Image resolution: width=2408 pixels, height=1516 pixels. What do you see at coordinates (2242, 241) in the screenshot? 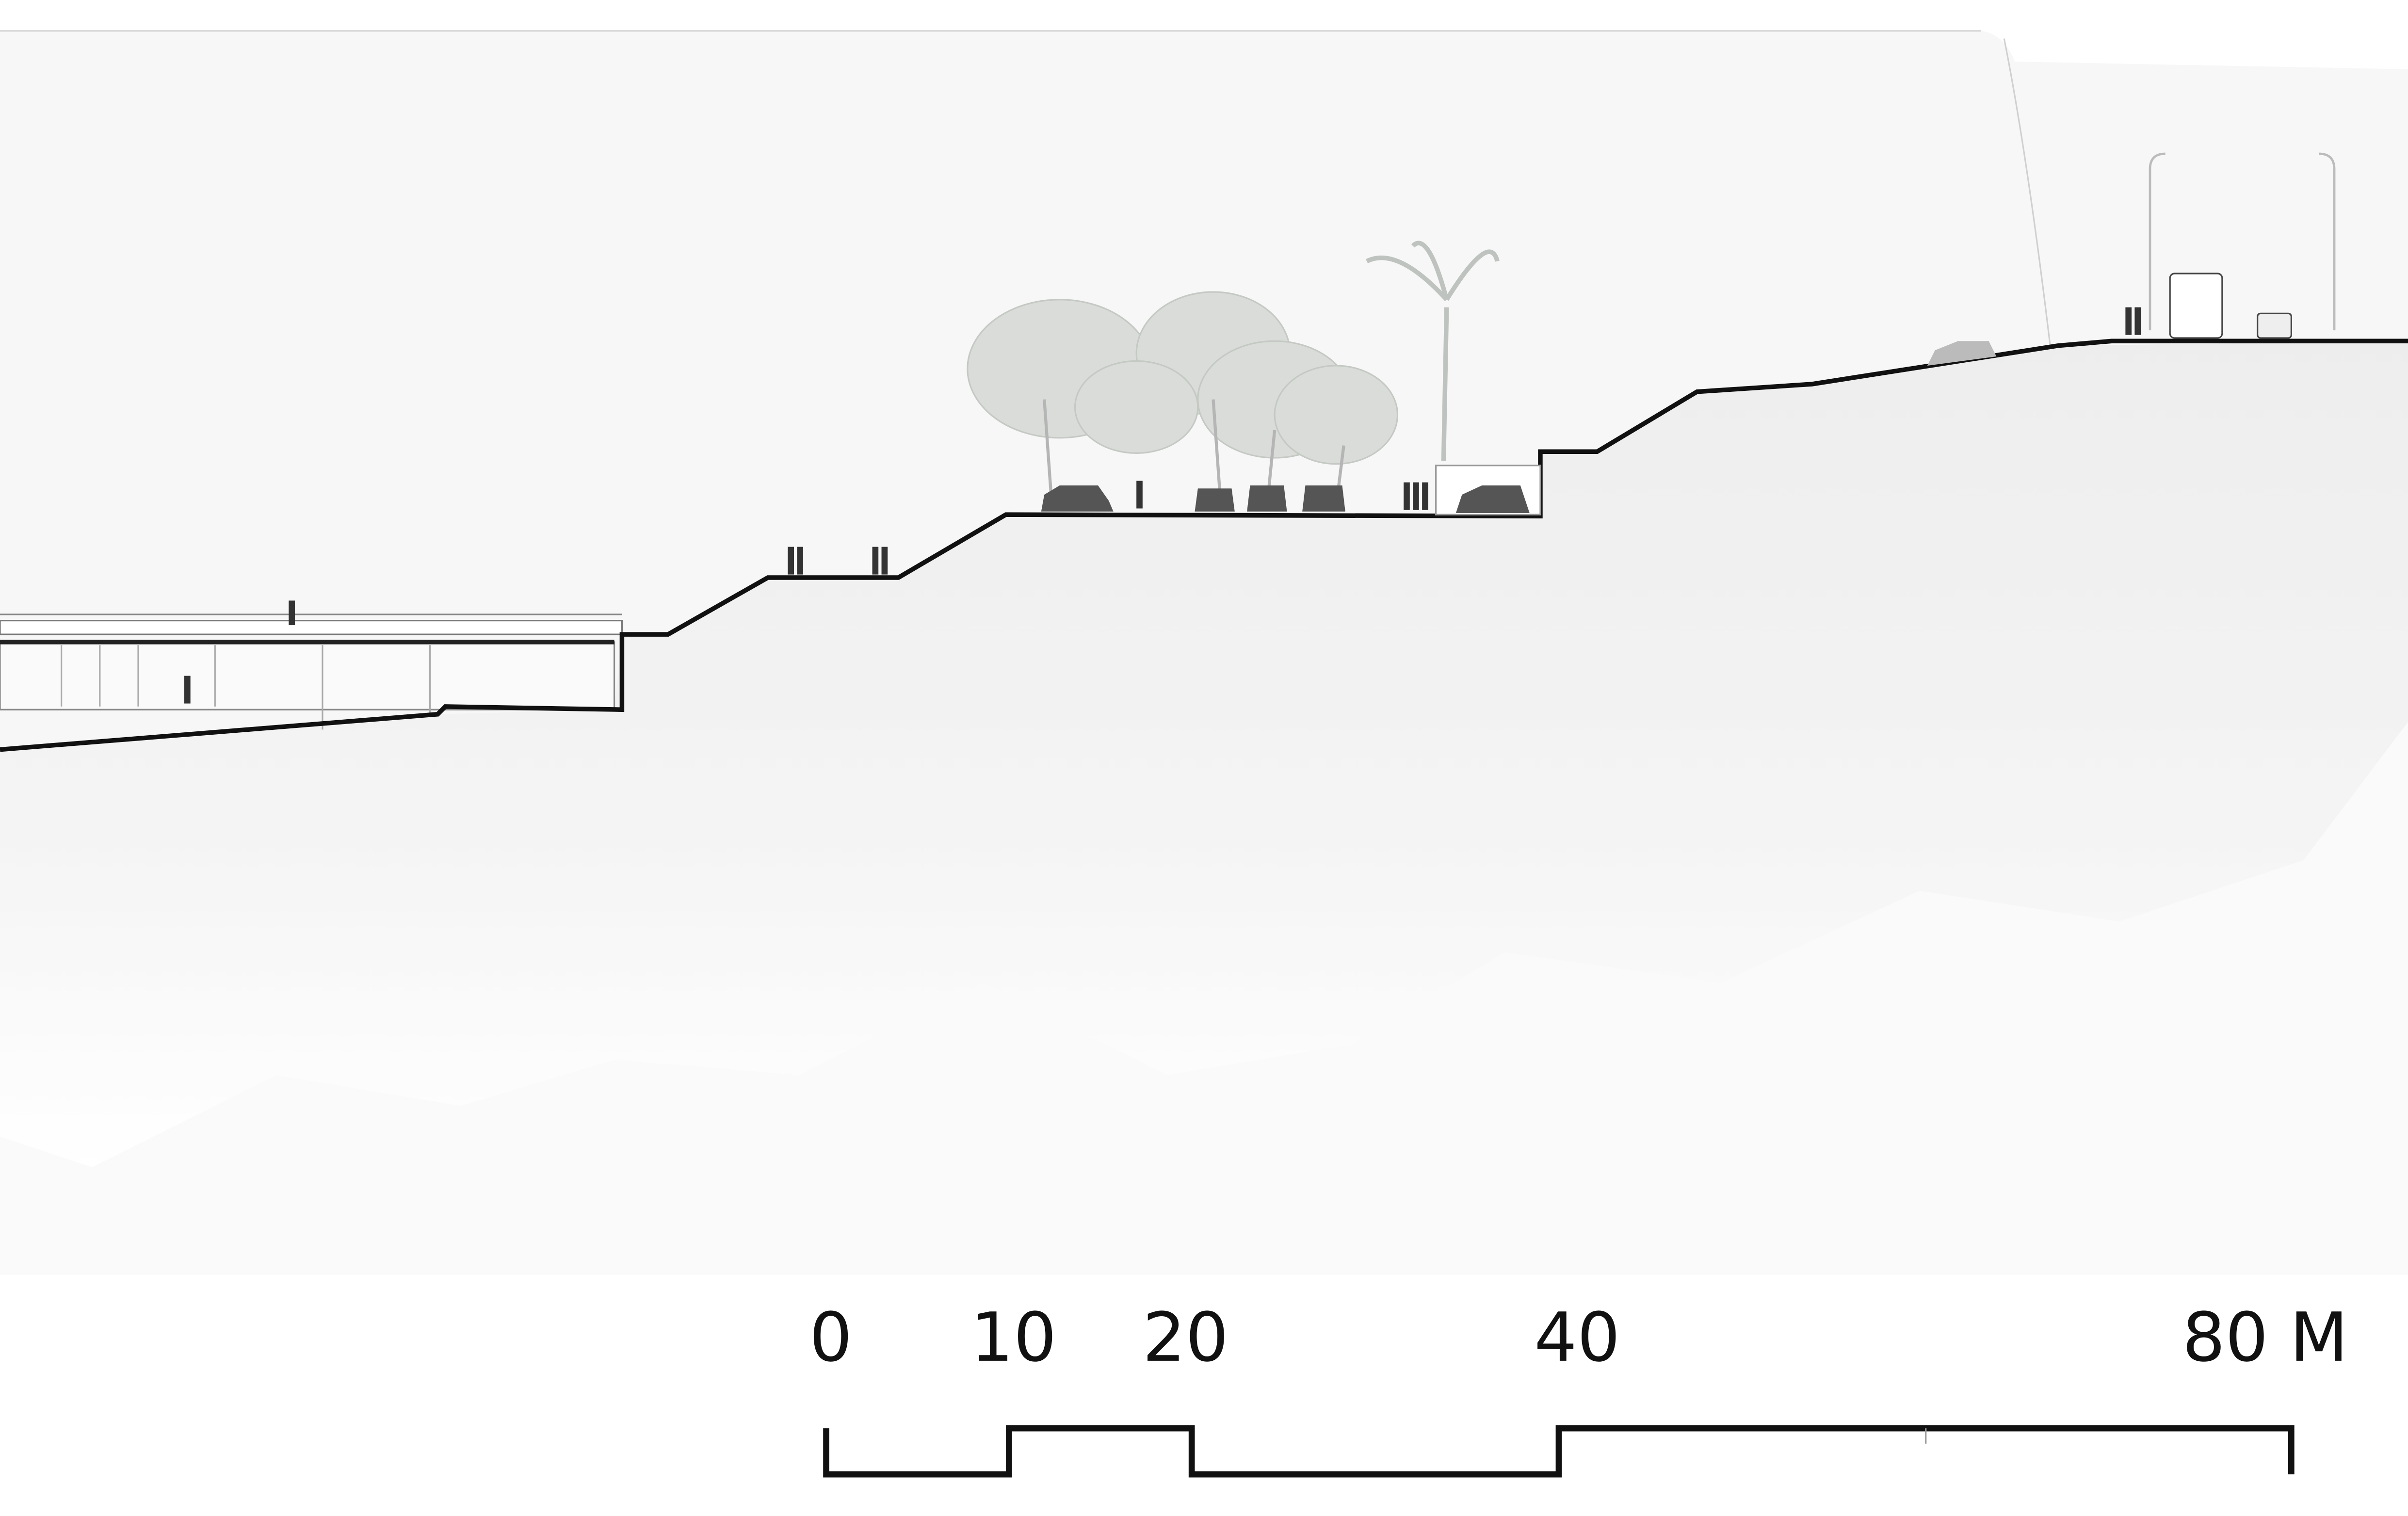
I see `lamps` at bounding box center [2242, 241].